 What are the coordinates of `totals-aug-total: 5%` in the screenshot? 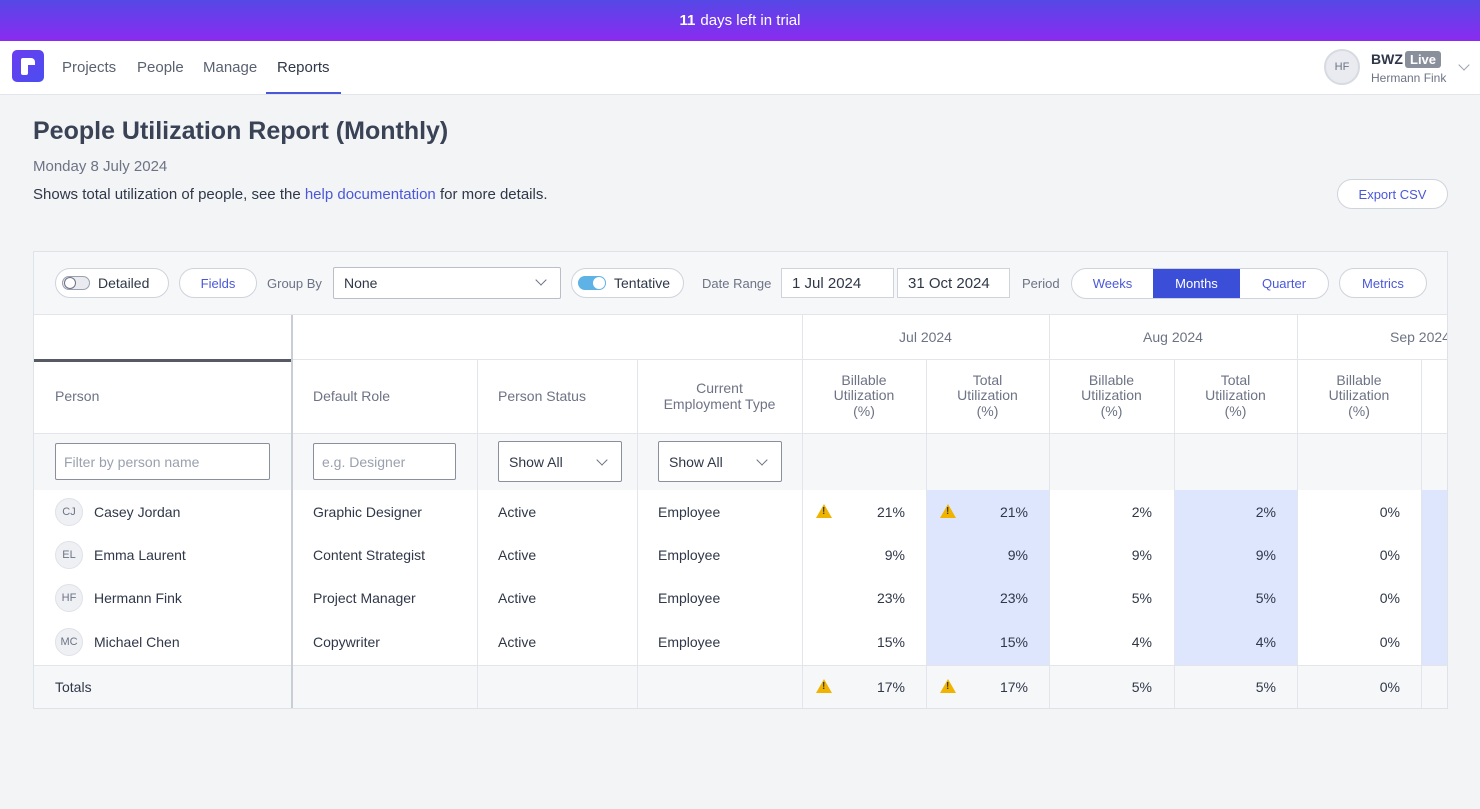 It's located at (1265, 687).